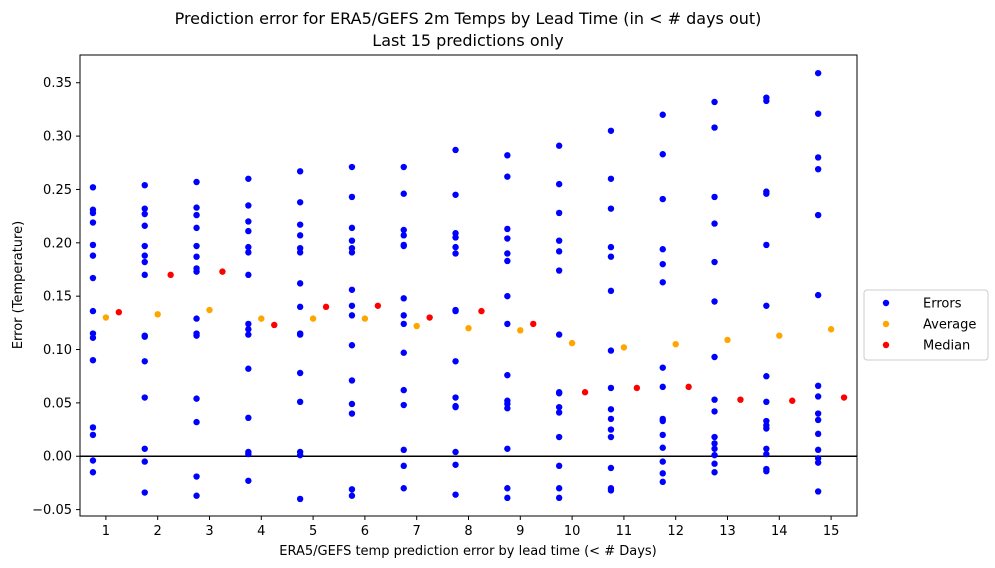 Image resolution: width=995 pixels, height=568 pixels. I want to click on x-tick-label: 12, so click(675, 531).